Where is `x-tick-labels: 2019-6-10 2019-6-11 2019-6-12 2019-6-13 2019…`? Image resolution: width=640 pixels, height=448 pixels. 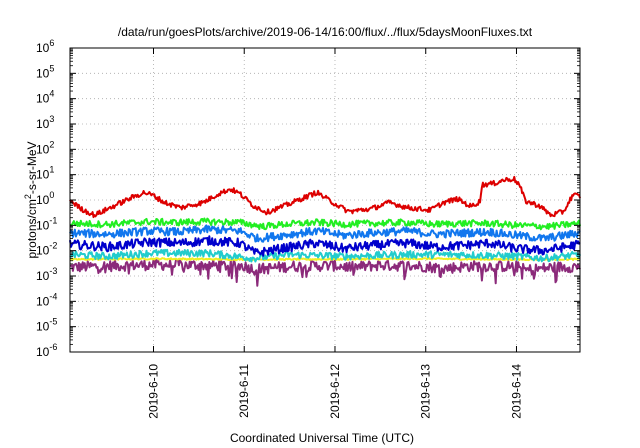
x-tick-labels: 2019-6-10 2019-6-11 2019-6-12 2019-6-13 2019… is located at coordinates (334, 391).